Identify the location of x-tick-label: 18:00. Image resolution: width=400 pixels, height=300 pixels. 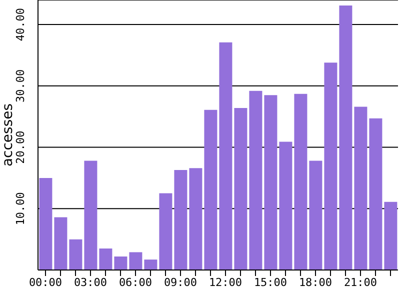
(315, 282).